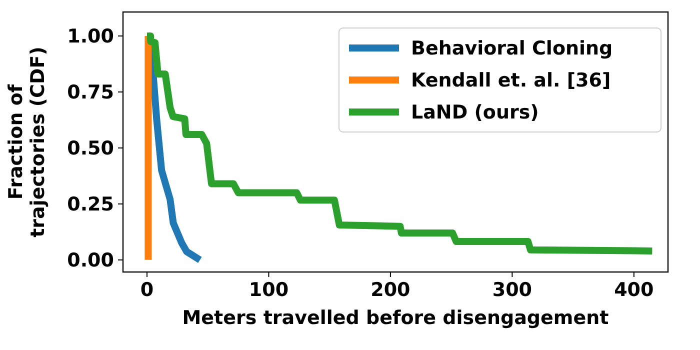  Describe the element at coordinates (390, 290) in the screenshot. I see `x-tick-label: 200` at that location.